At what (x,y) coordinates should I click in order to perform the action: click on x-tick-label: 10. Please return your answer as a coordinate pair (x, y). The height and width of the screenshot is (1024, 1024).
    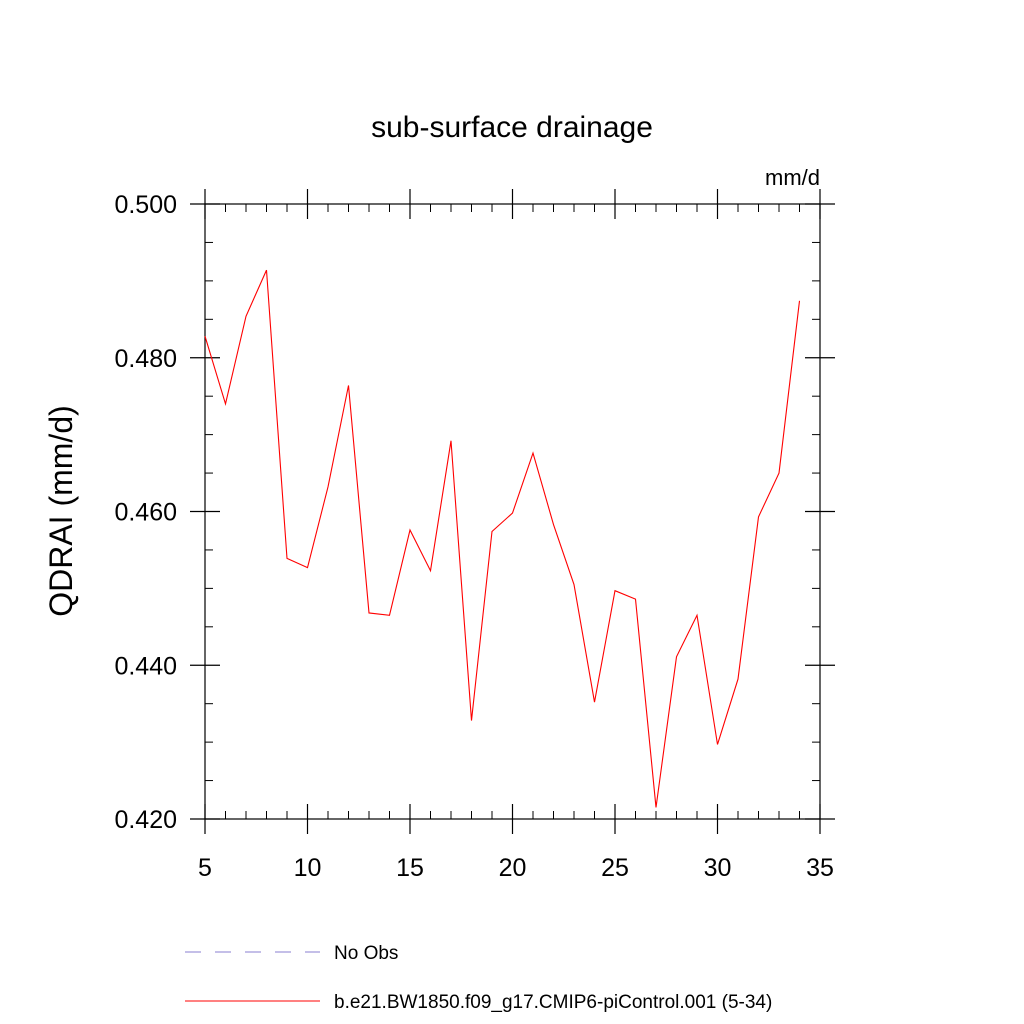
    Looking at the image, I should click on (308, 868).